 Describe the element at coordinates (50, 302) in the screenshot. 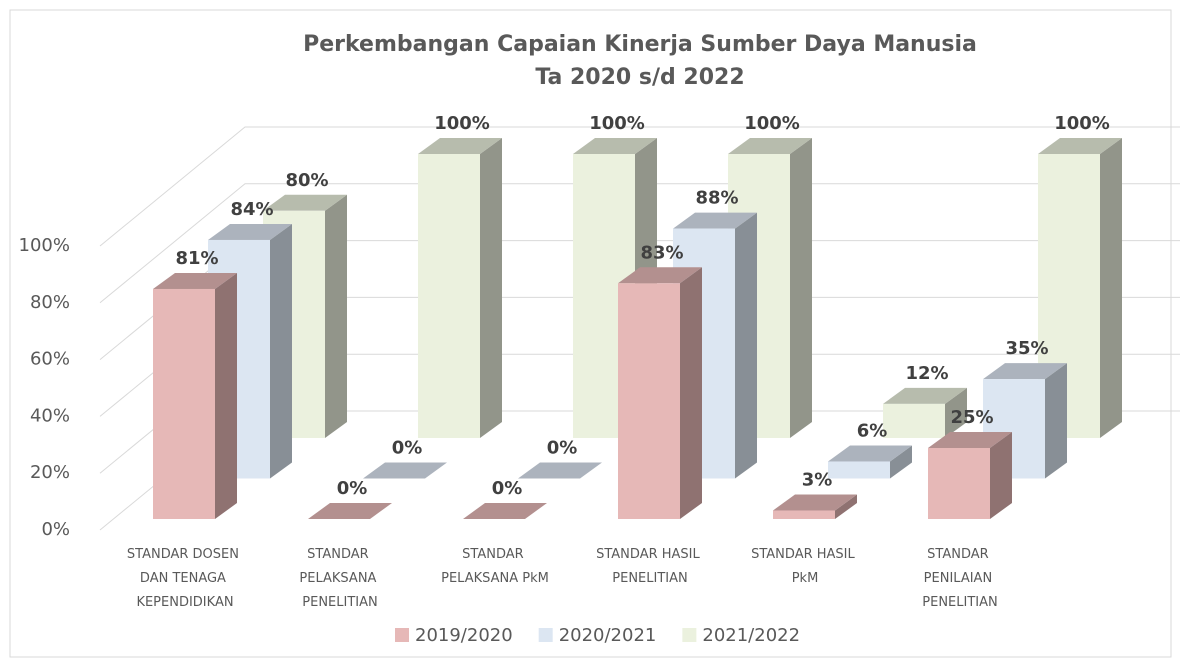

I see `y-tick-label: 80%` at that location.